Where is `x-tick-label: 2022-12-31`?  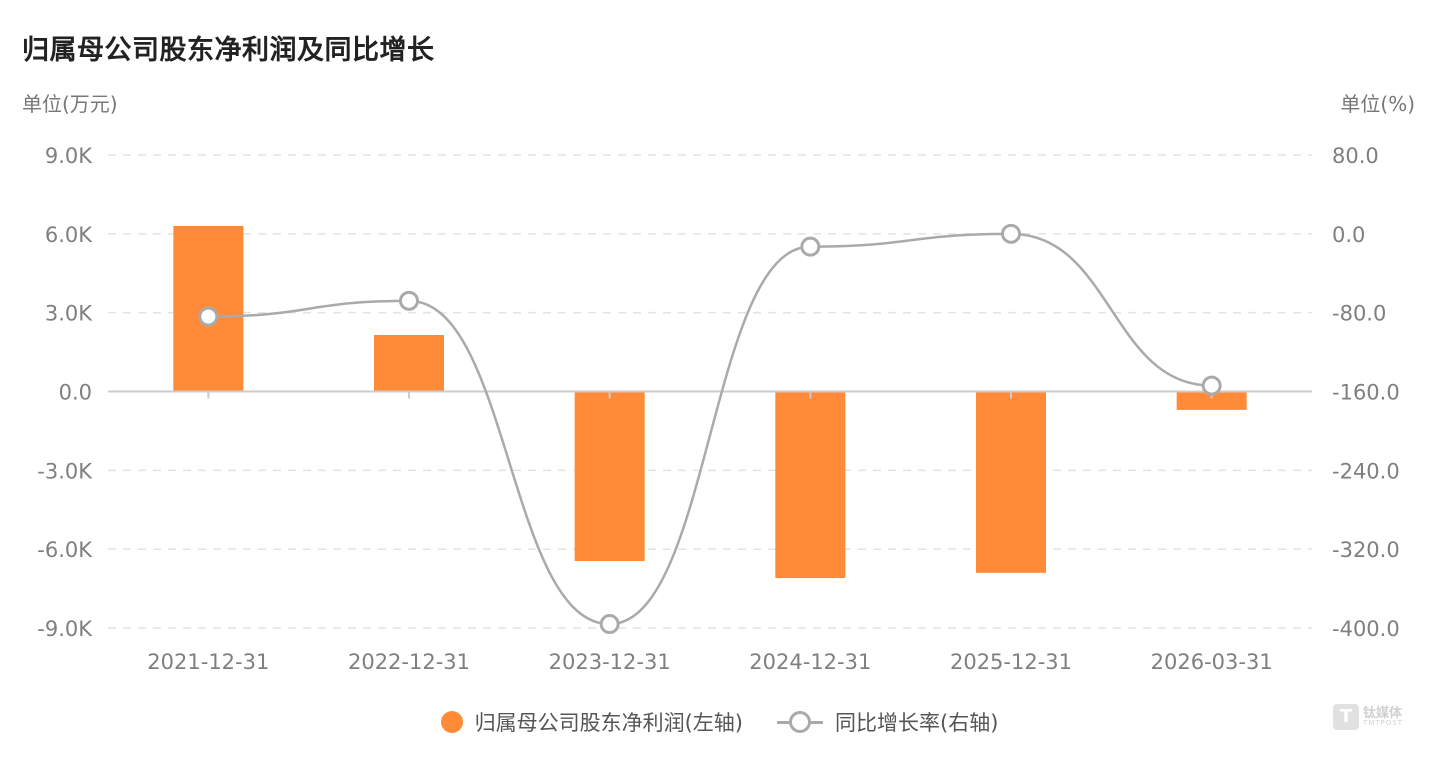 x-tick-label: 2022-12-31 is located at coordinates (409, 662).